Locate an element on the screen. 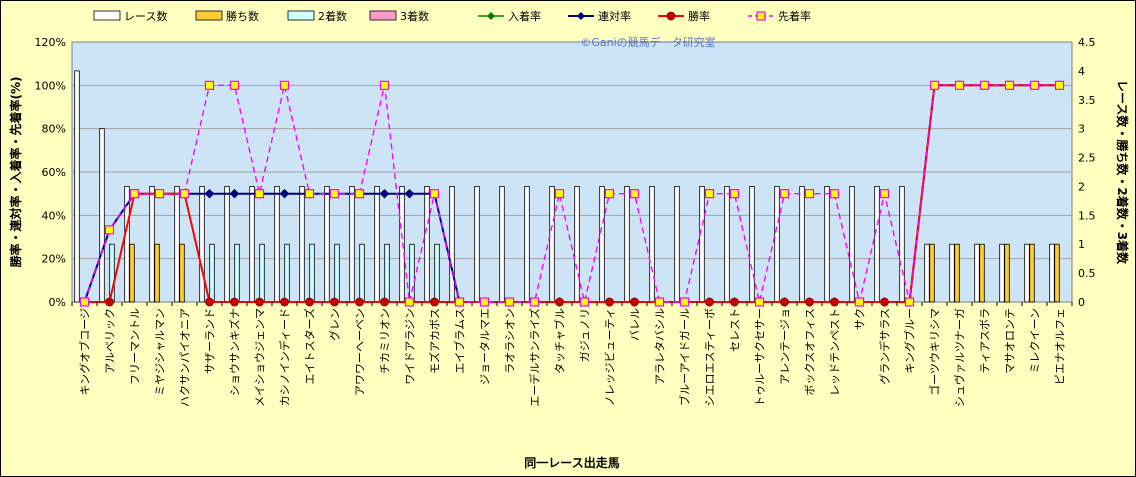 This screenshot has width=1136, height=477. category-label: ノレッジビューティ is located at coordinates (610, 357).